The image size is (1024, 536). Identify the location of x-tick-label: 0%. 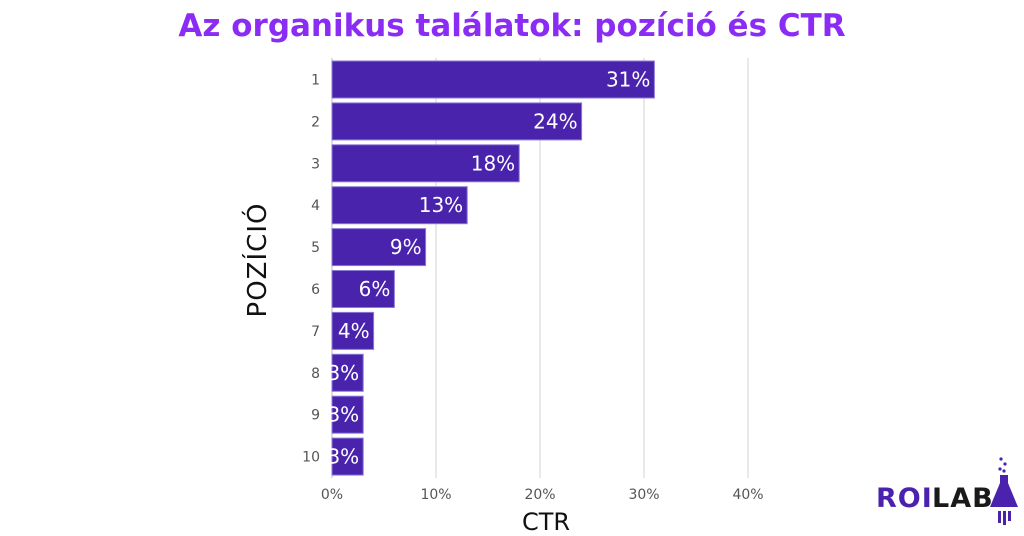
(332, 495).